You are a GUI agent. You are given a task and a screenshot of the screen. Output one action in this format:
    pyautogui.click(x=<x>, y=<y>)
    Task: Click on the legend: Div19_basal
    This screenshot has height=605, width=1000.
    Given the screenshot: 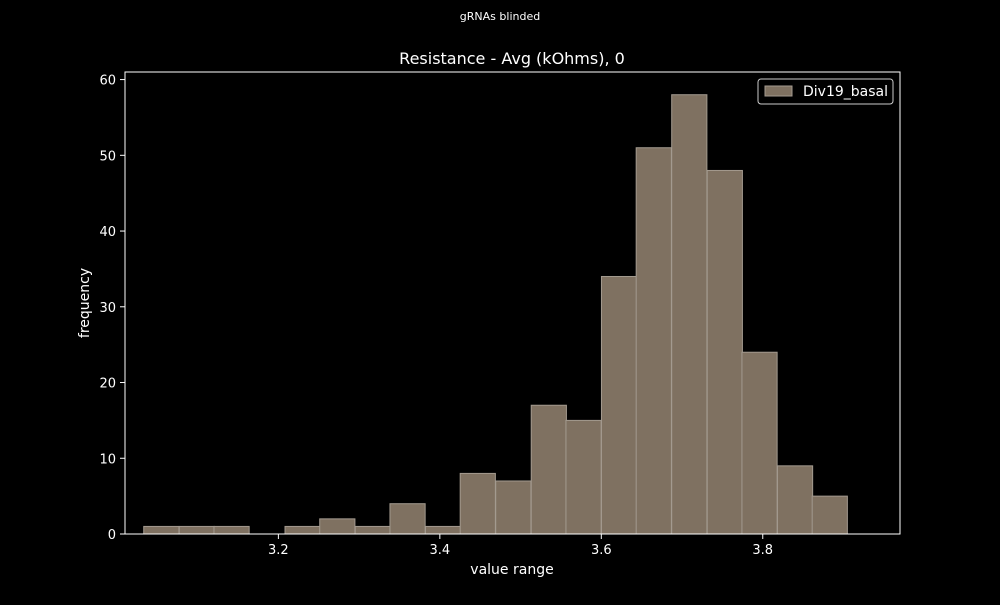 What is the action you would take?
    pyautogui.click(x=825, y=91)
    